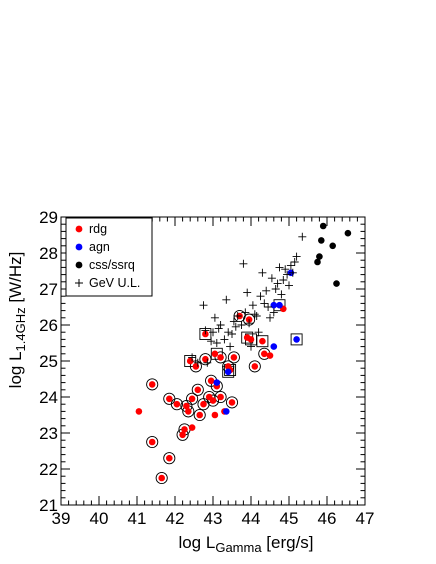 Image resolution: width=436 pixels, height=564 pixels. Describe the element at coordinates (99, 518) in the screenshot. I see `x-tick-label: 40` at that location.